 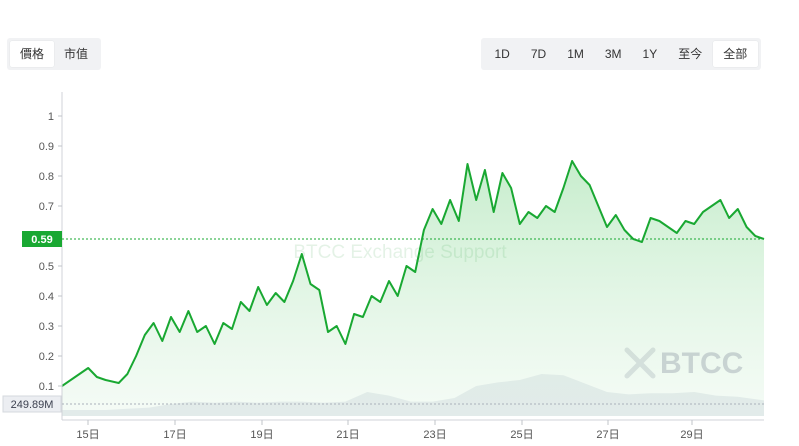 I want to click on x-tick-label: 17日, so click(x=174, y=435).